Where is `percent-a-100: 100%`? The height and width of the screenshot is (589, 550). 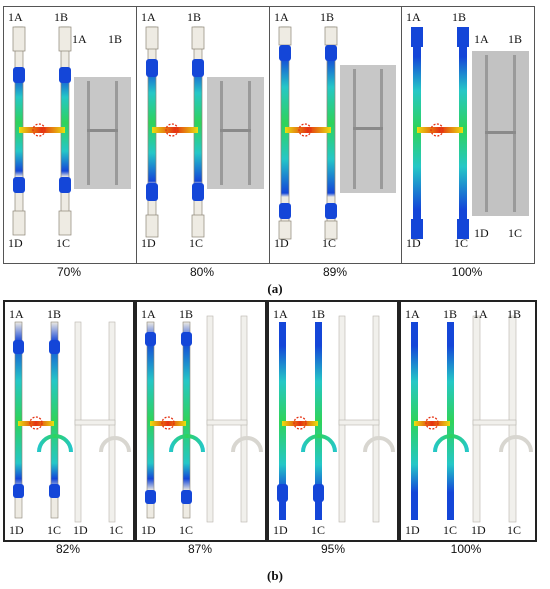 percent-a-100: 100% is located at coordinates (467, 272).